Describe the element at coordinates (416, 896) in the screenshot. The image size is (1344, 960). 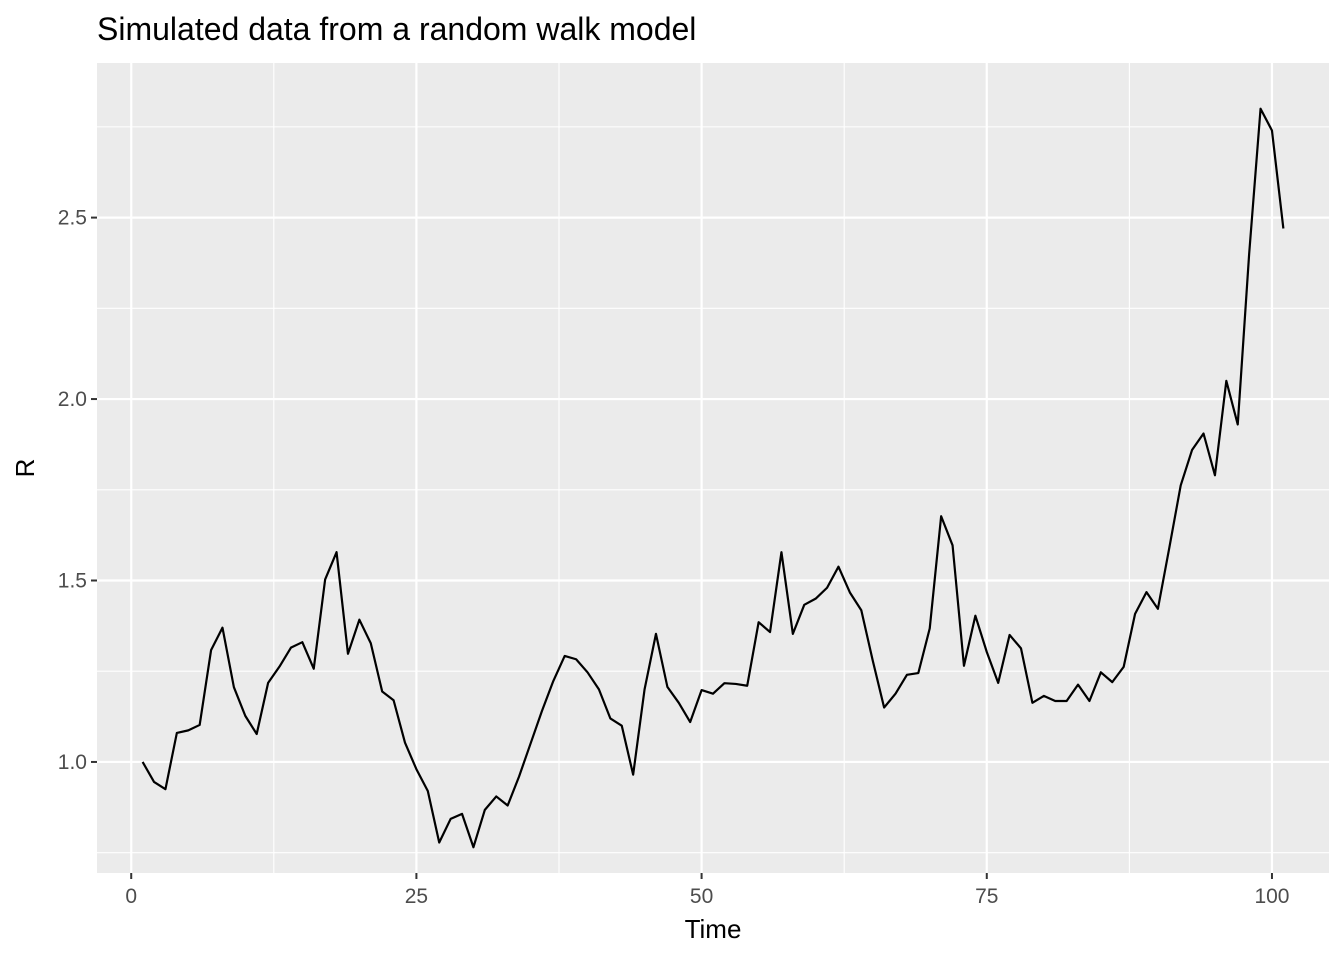
I see `x-tick-label: 25` at that location.